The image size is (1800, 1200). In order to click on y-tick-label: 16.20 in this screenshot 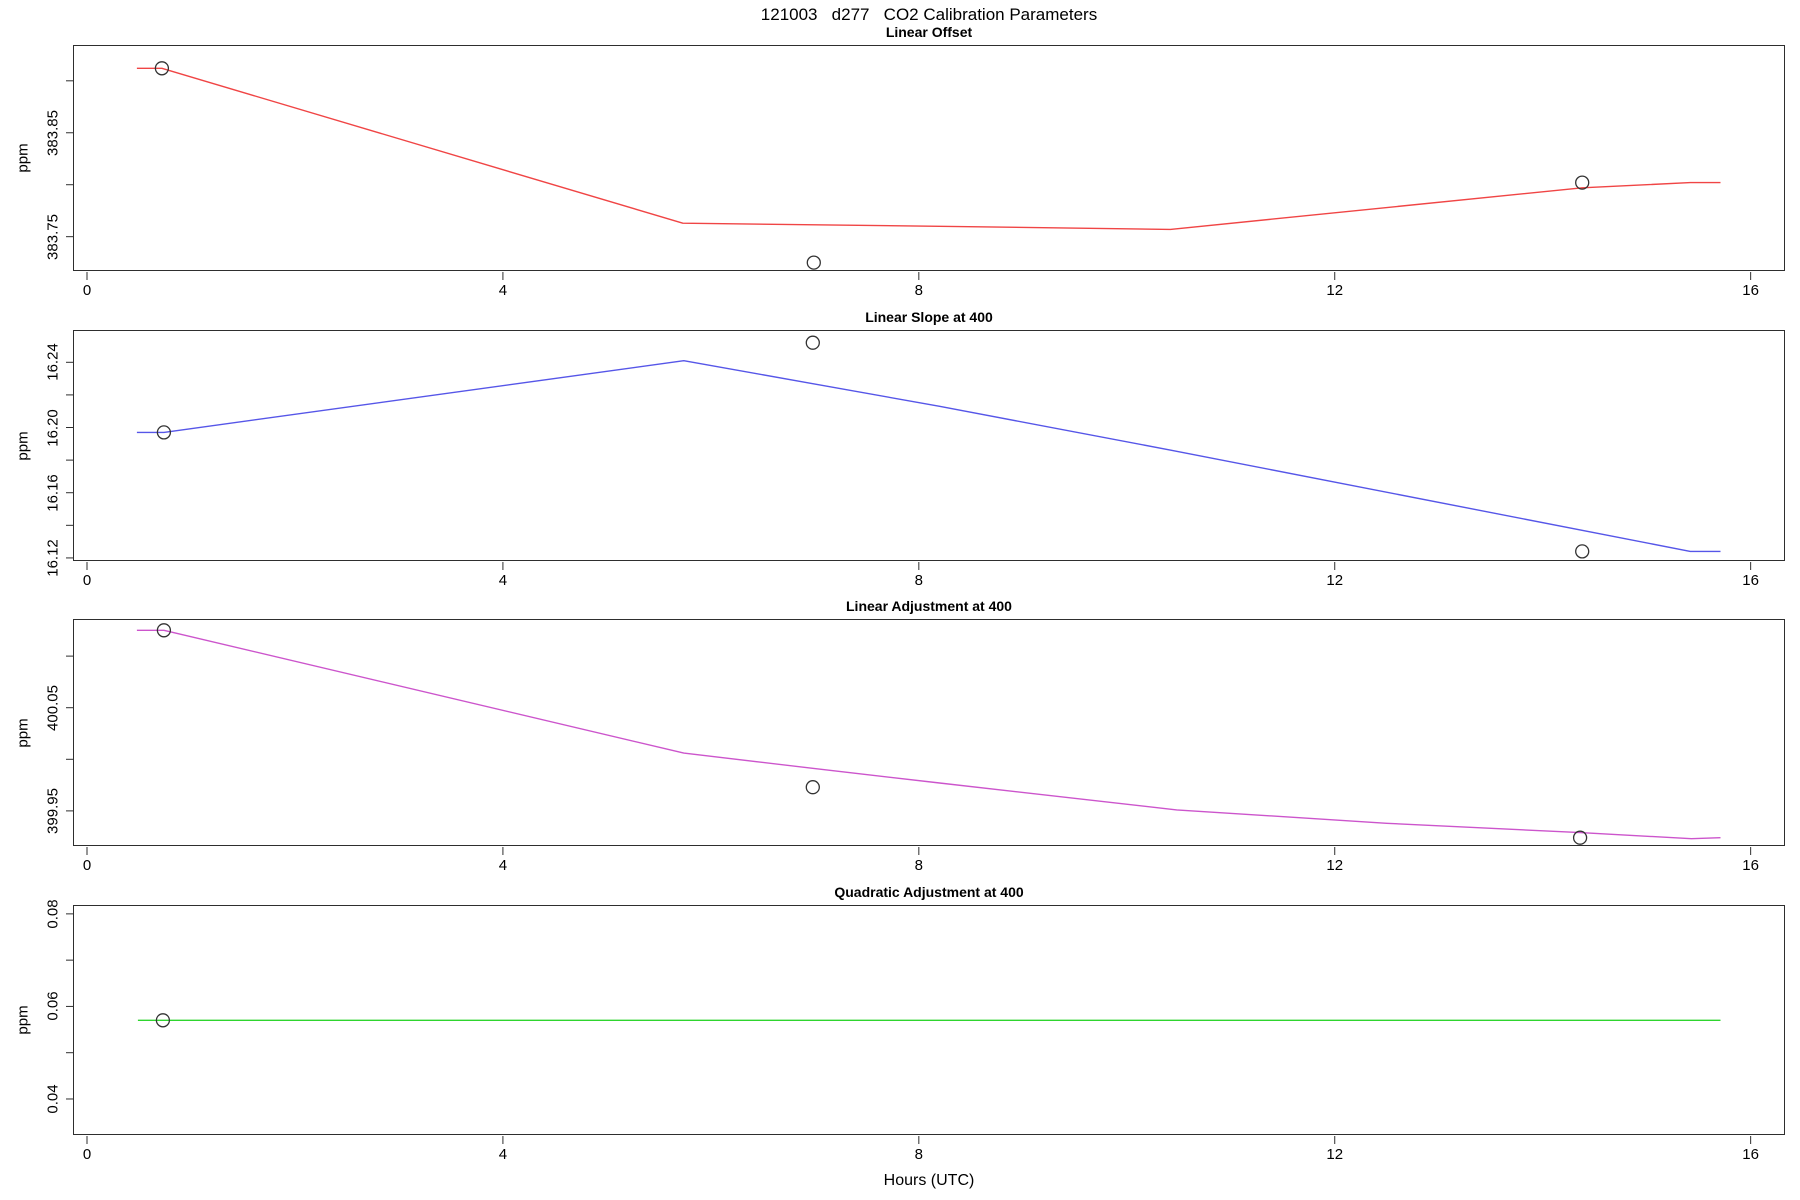, I will do `click(53, 427)`.